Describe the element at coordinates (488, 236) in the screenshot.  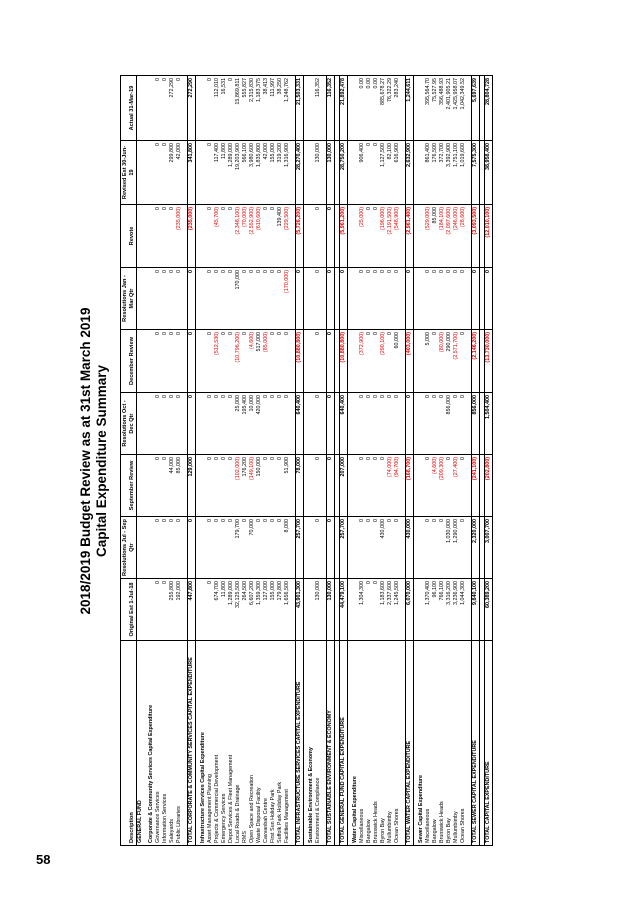
I see `cell-value: (12,010,100)` at that location.